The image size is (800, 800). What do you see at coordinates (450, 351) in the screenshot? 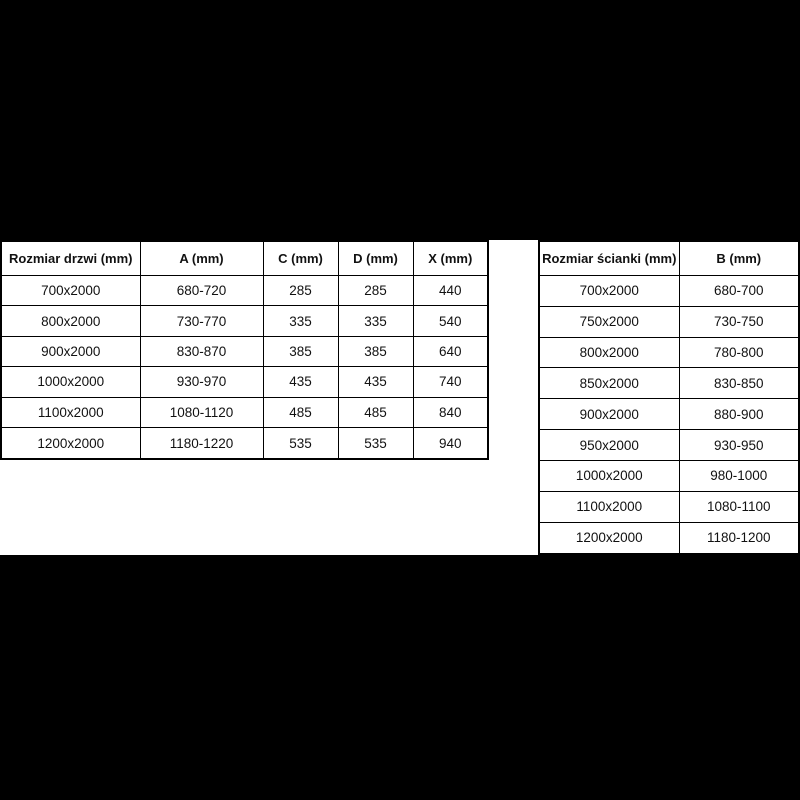
I see `table-cell: 640` at bounding box center [450, 351].